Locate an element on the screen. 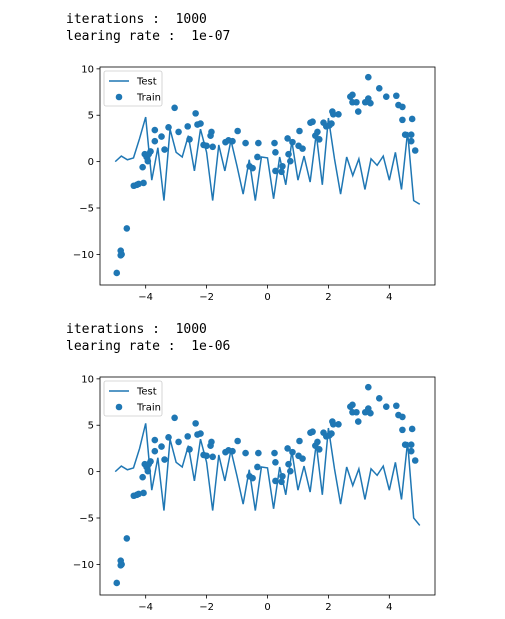 This screenshot has height=619, width=505. y-tick-label: 0 is located at coordinates (91, 472).